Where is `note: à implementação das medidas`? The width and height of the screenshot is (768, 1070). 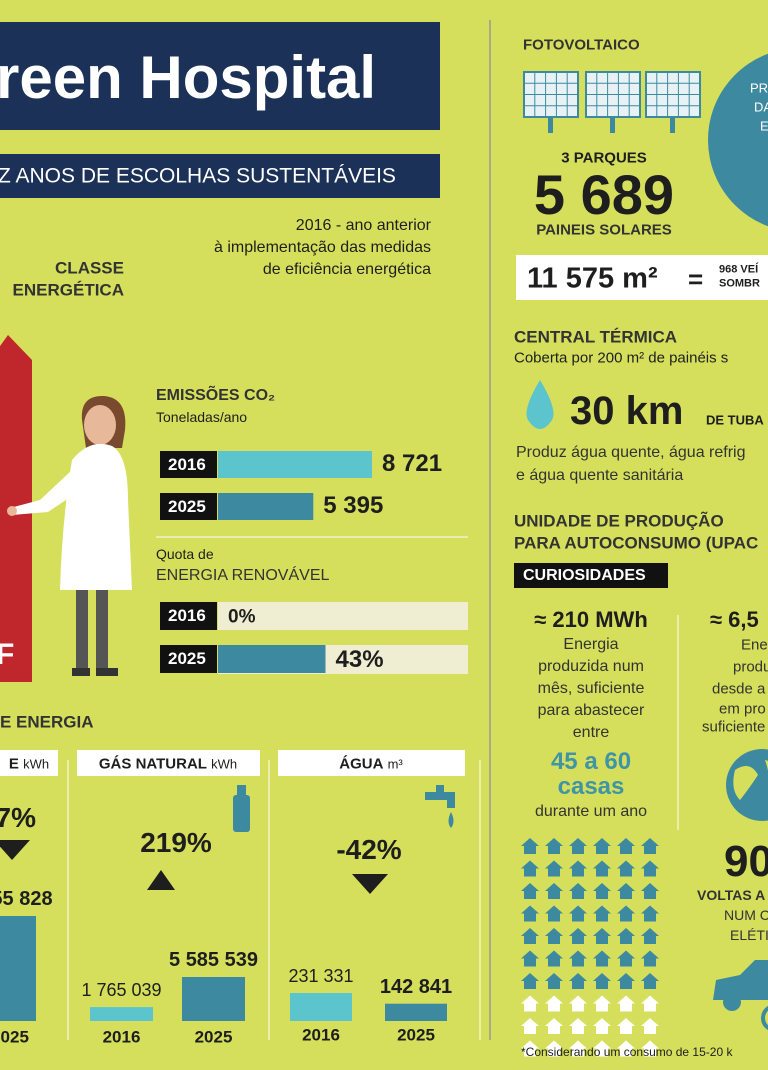 note: à implementação das medidas is located at coordinates (322, 247).